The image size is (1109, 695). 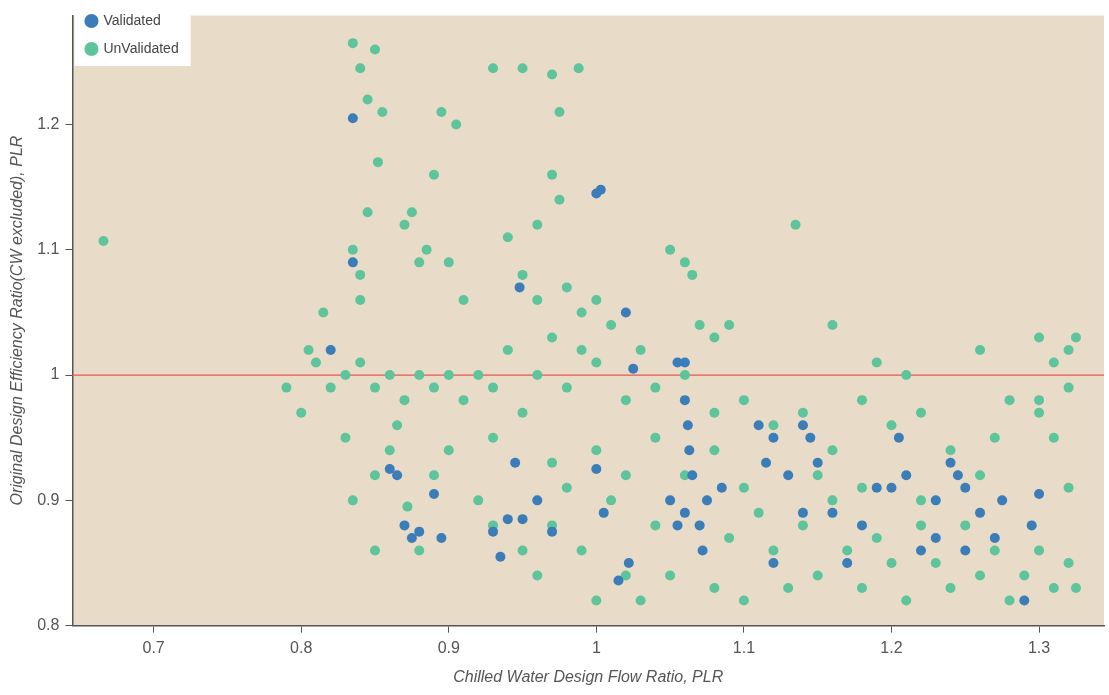 What do you see at coordinates (132, 19) in the screenshot?
I see `legend-label: Validated` at bounding box center [132, 19].